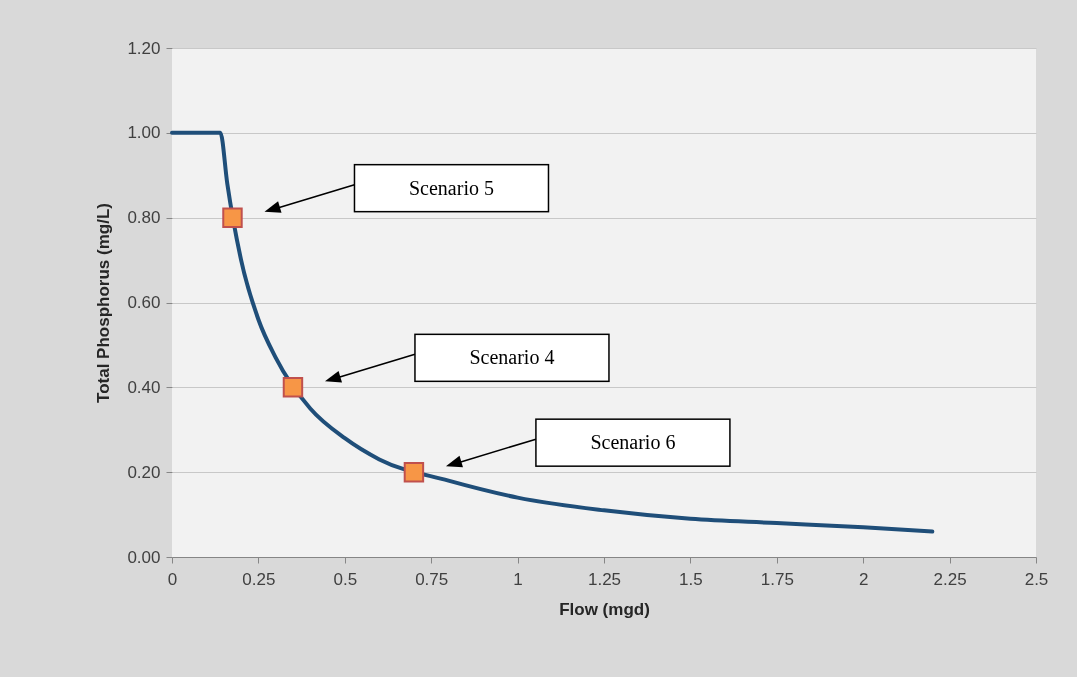  What do you see at coordinates (950, 579) in the screenshot?
I see `x-tick-label: 2.25` at bounding box center [950, 579].